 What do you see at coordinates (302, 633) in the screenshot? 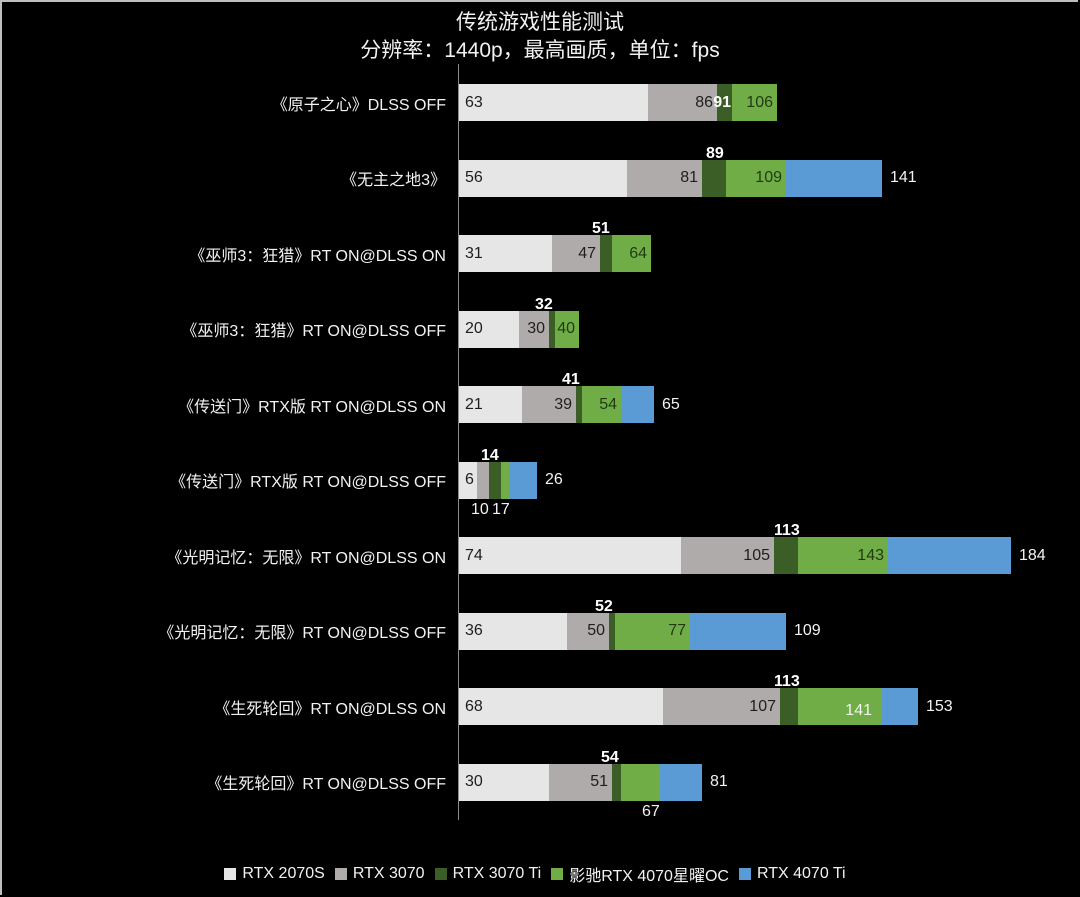
I see `category-label: 《光明记忆：无限》RT ON@DLSS OFF` at bounding box center [302, 633].